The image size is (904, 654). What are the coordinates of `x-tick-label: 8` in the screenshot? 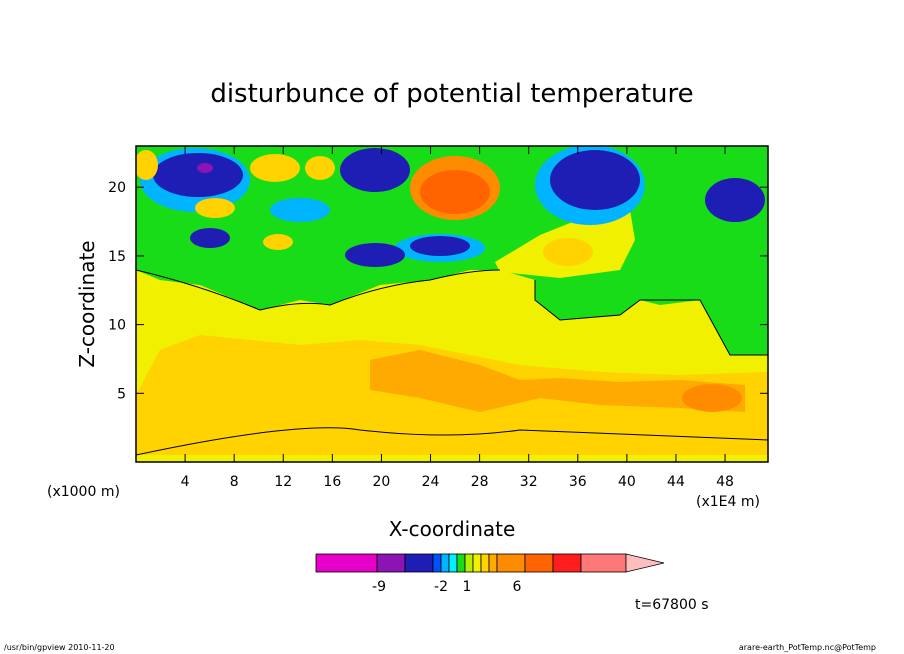 It's located at (234, 482).